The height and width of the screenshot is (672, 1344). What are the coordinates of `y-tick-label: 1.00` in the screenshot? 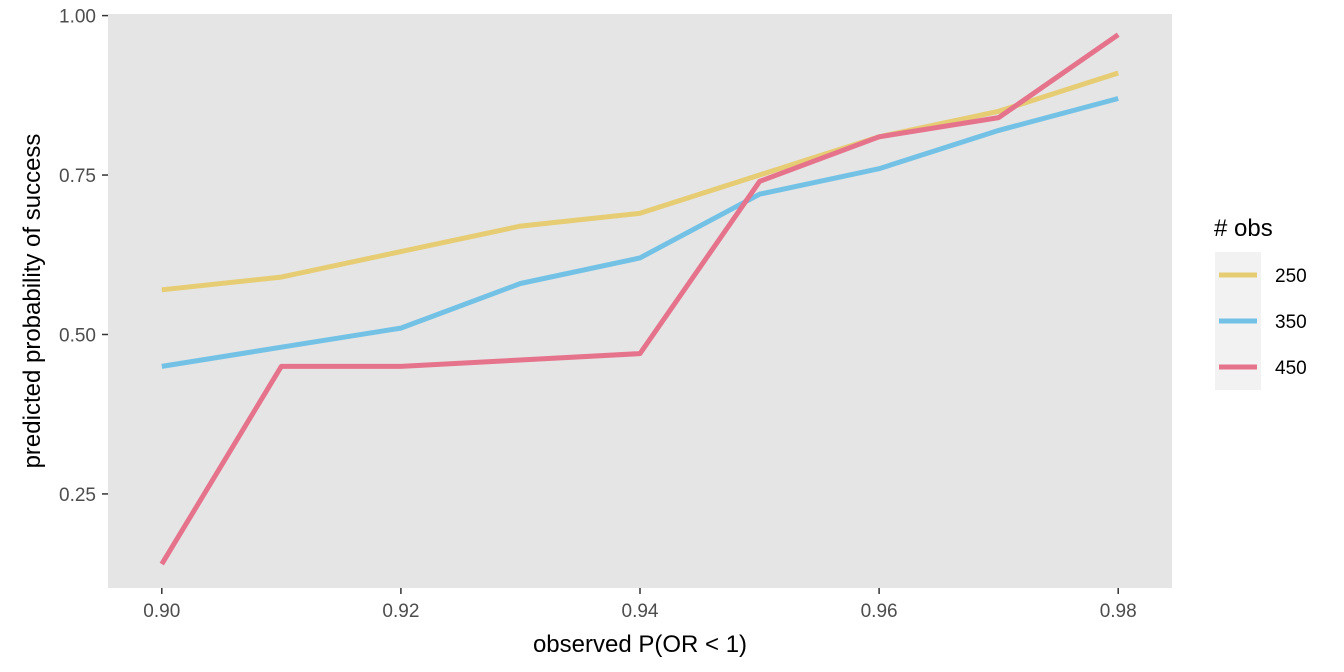 It's located at (77, 17).